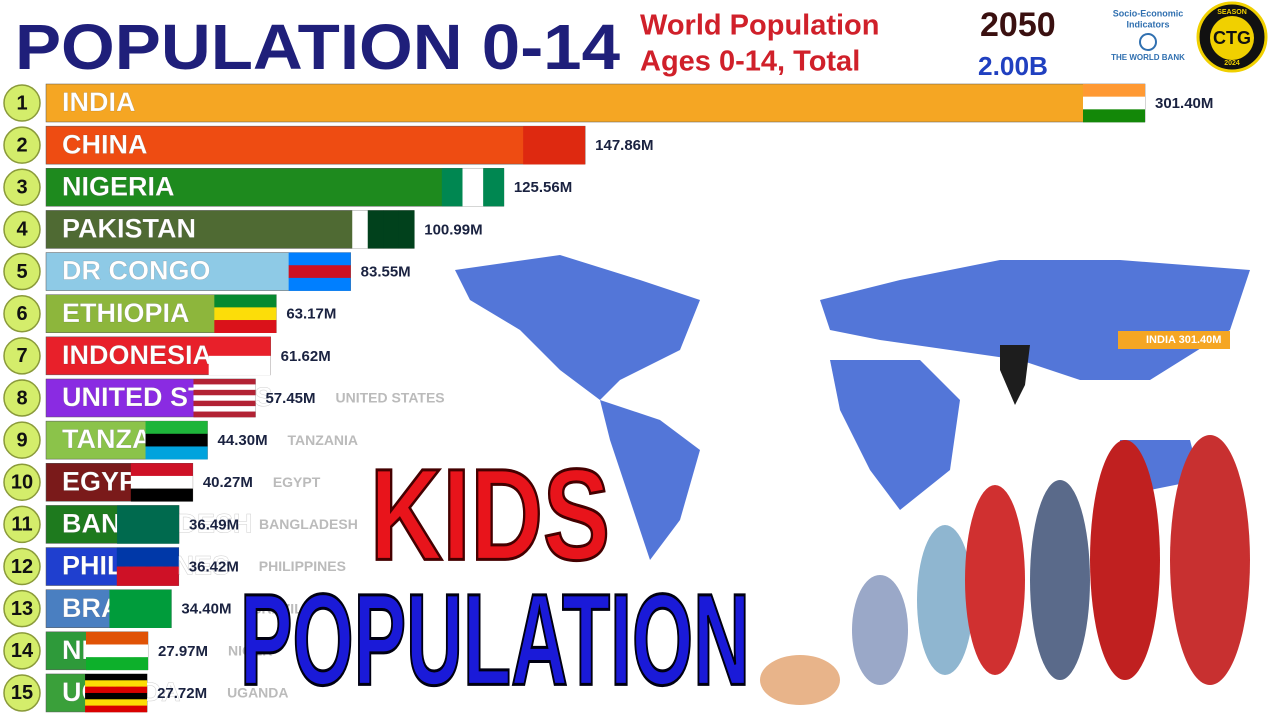 The height and width of the screenshot is (725, 1280). I want to click on badge-inner, so click(1232, 38).